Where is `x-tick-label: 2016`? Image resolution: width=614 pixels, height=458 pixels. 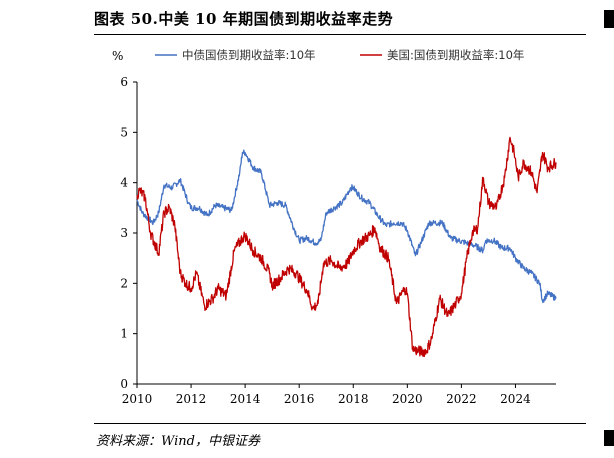 x-tick-label: 2016 is located at coordinates (299, 399).